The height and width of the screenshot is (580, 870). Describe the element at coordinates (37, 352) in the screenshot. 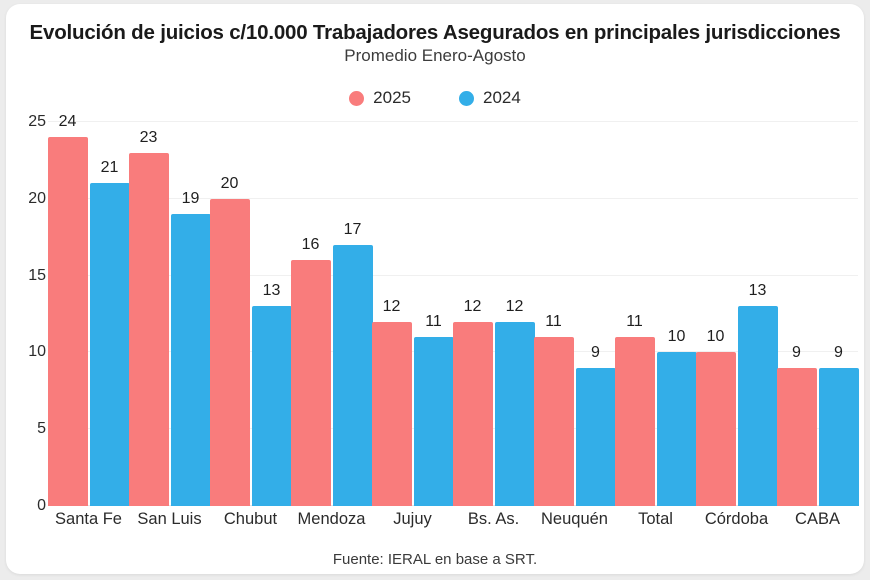

I see `y-axis-tick-label: 10` at that location.